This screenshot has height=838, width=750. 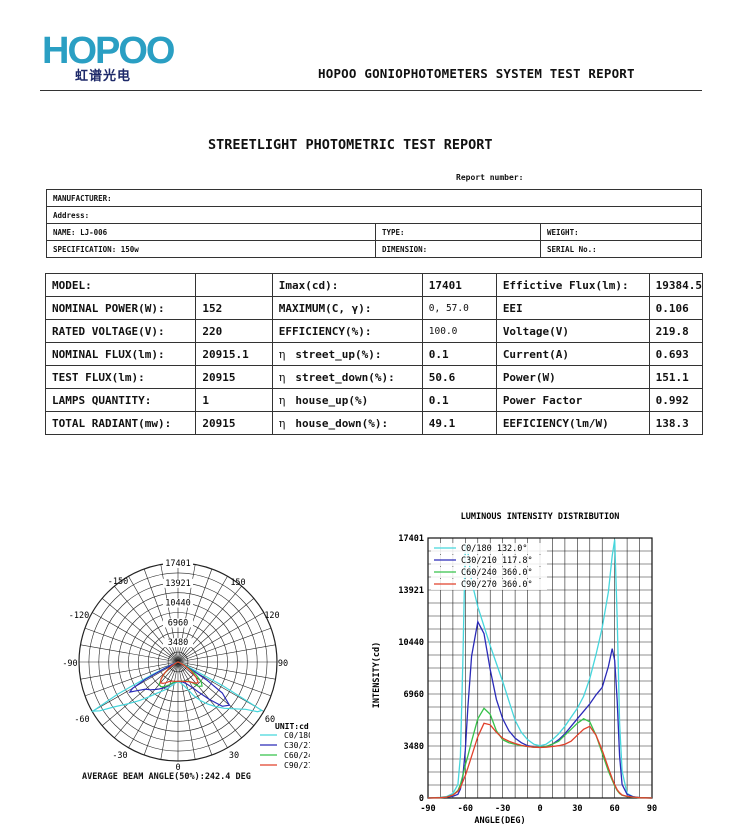 I want to click on param-label-text: Power(W), so click(x=529, y=377).